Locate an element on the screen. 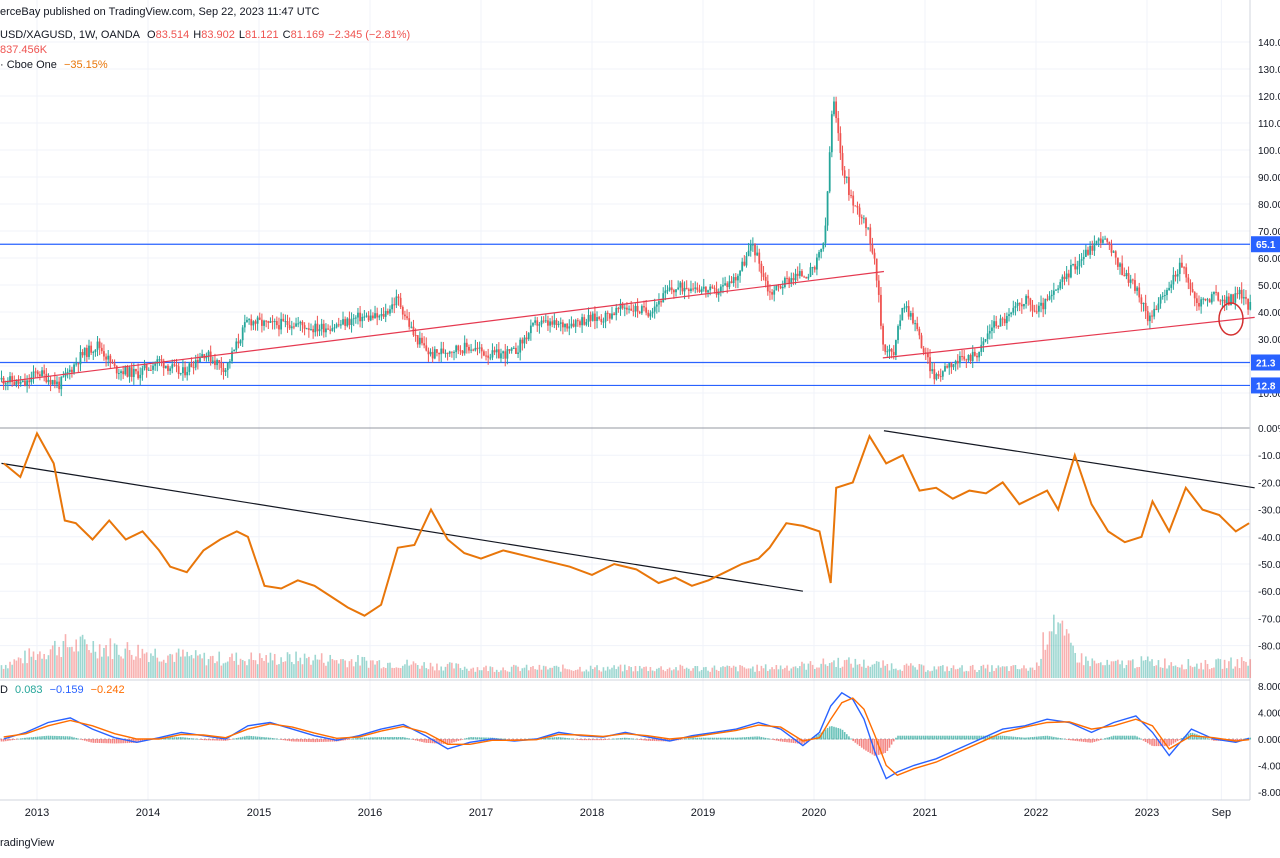 The image size is (1280, 858). compare-legend: · Cboe One −35.15% is located at coordinates (56, 65).